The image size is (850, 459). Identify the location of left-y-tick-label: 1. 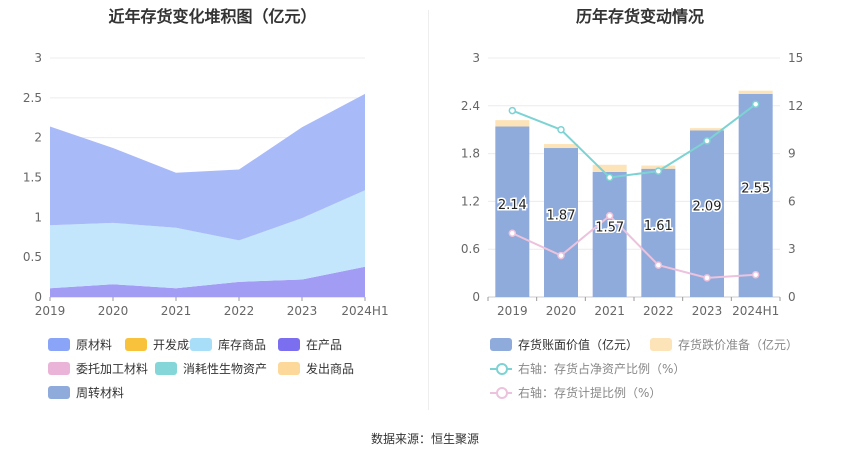
(38, 217).